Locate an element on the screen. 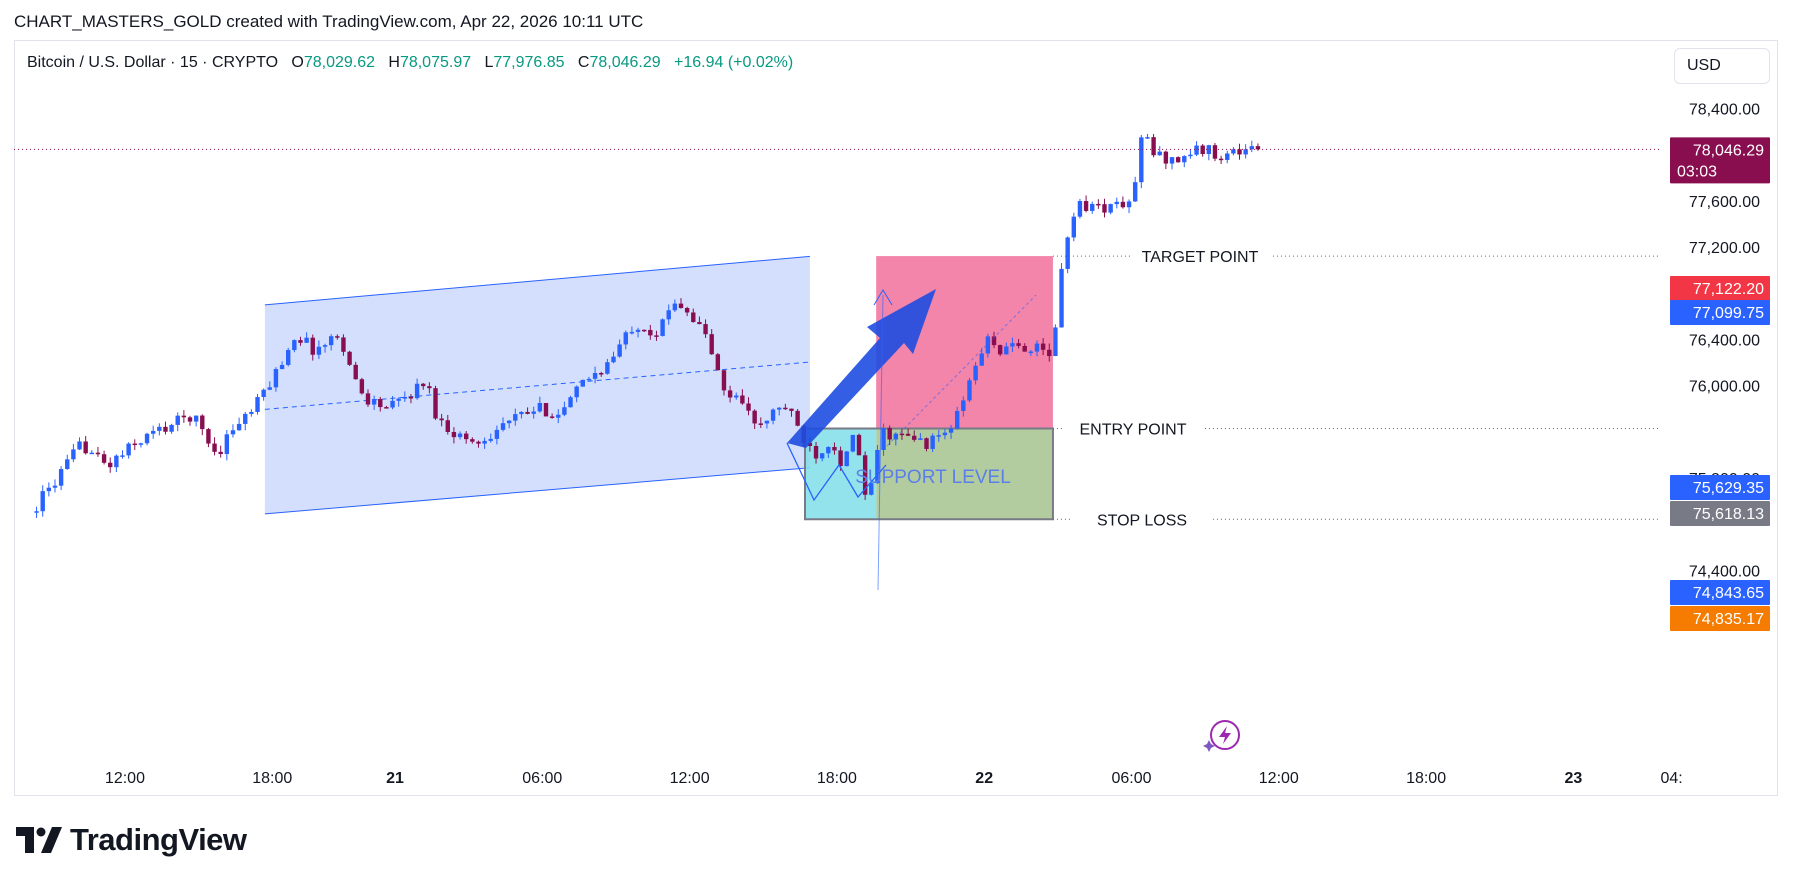 This screenshot has height=887, width=1793. tradingview-logo-icon is located at coordinates (39, 840).